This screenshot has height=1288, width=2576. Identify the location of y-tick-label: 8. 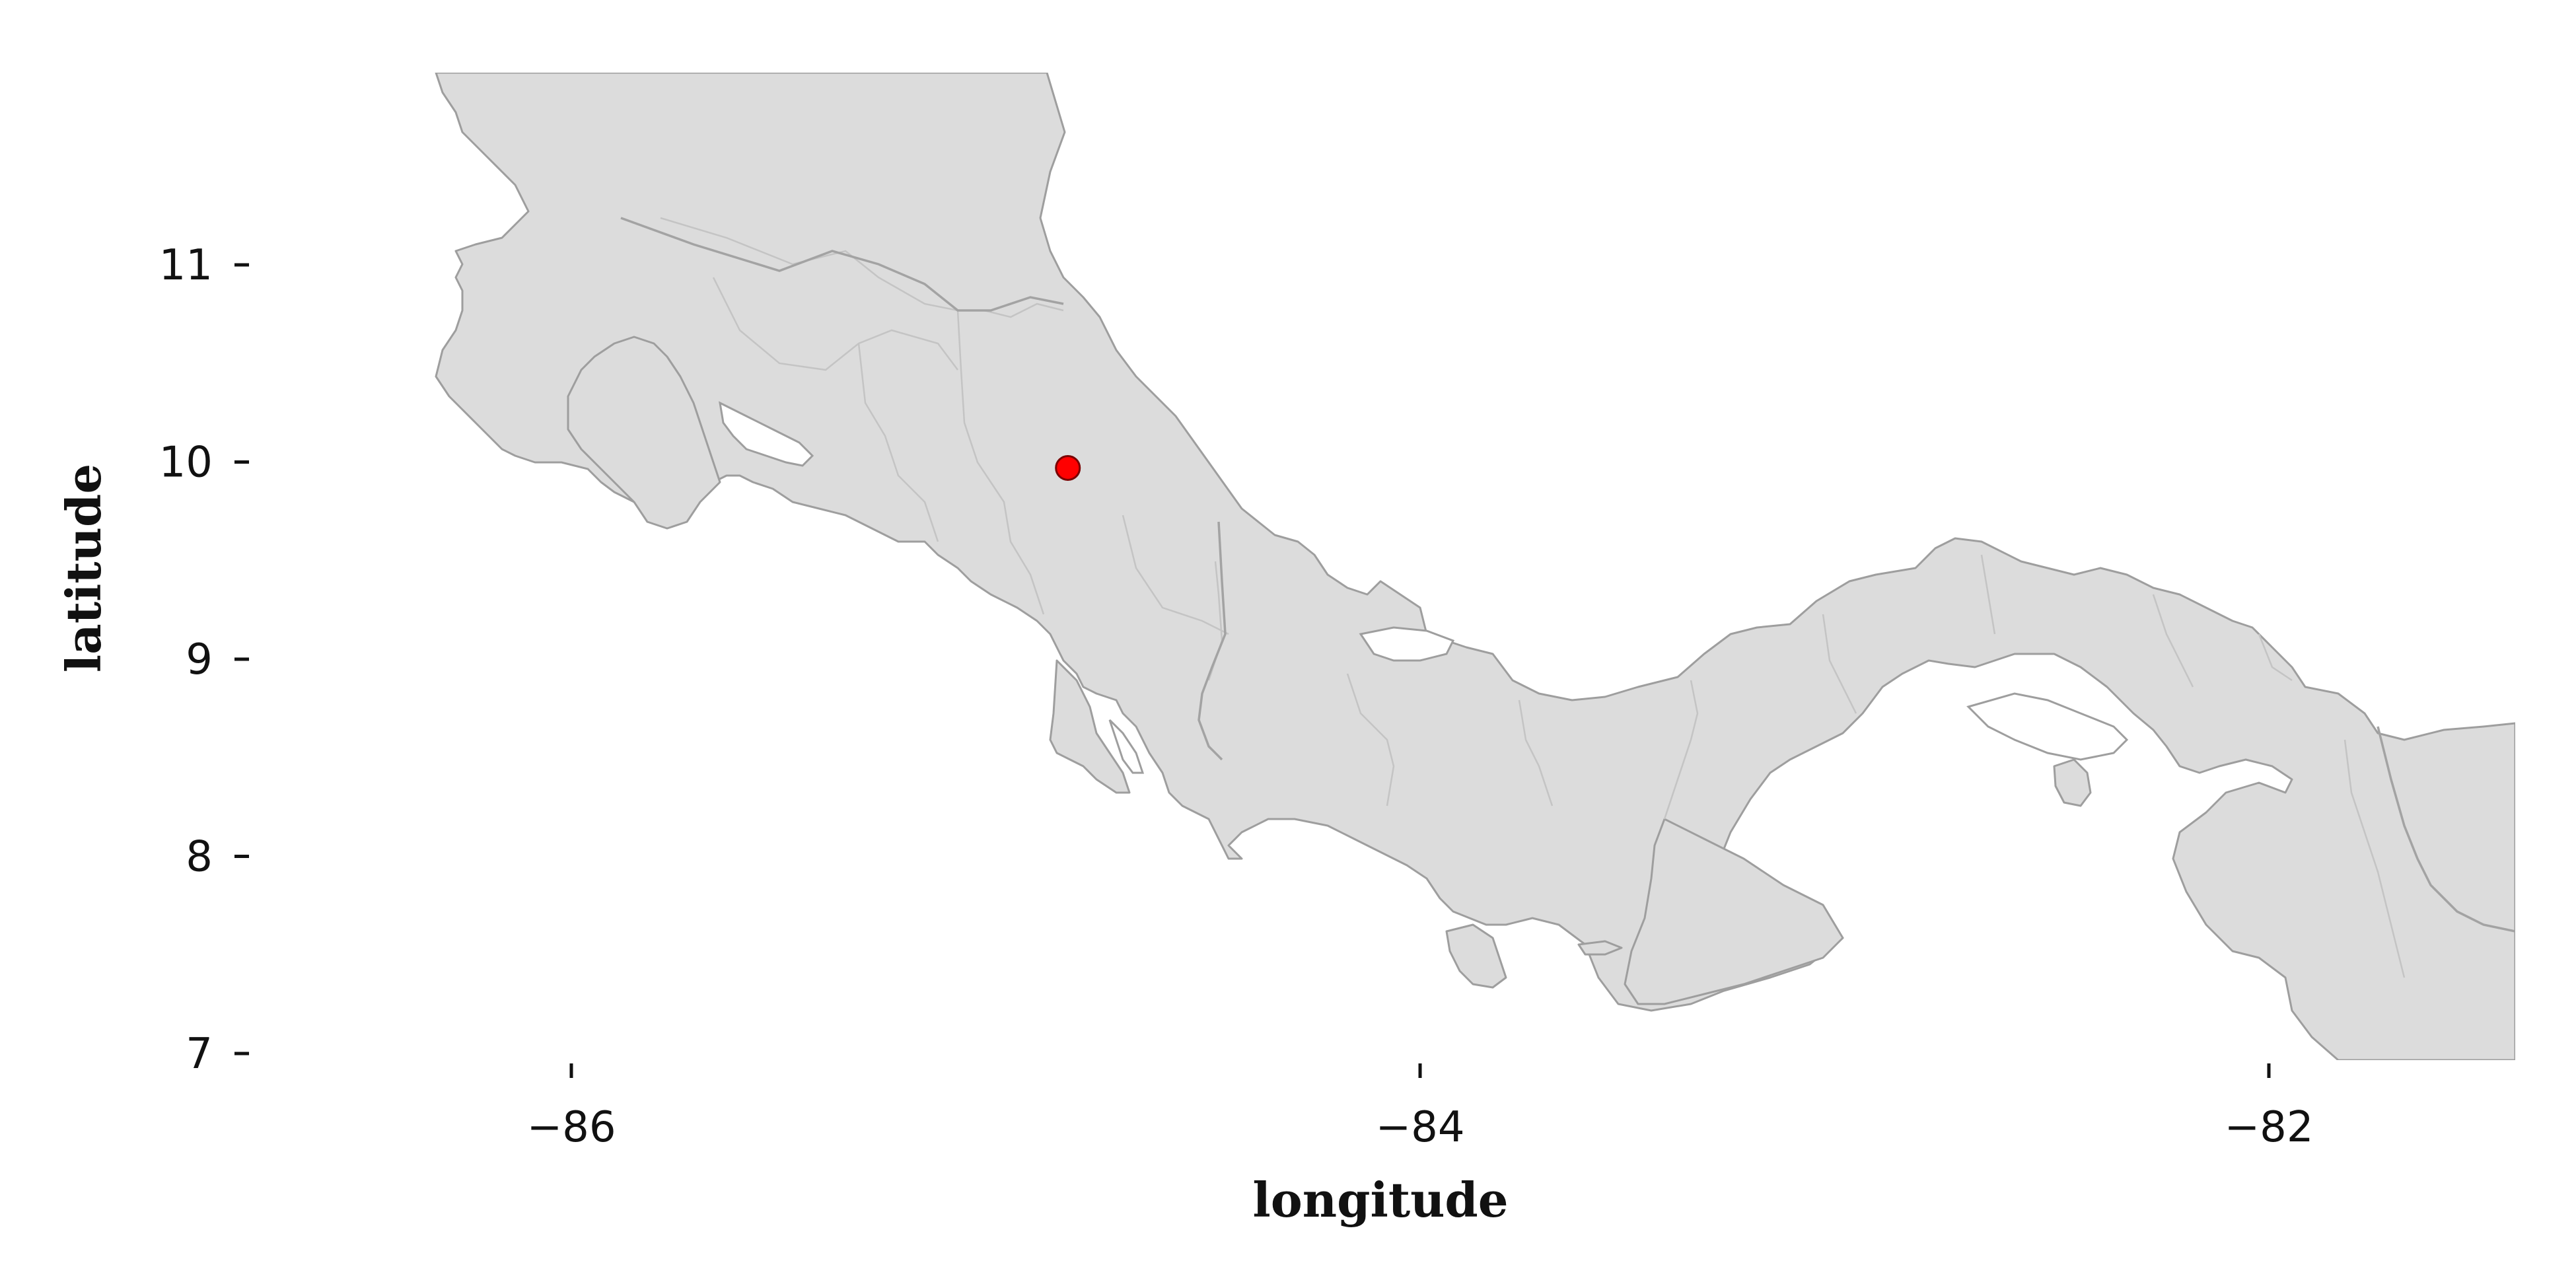
(200, 858).